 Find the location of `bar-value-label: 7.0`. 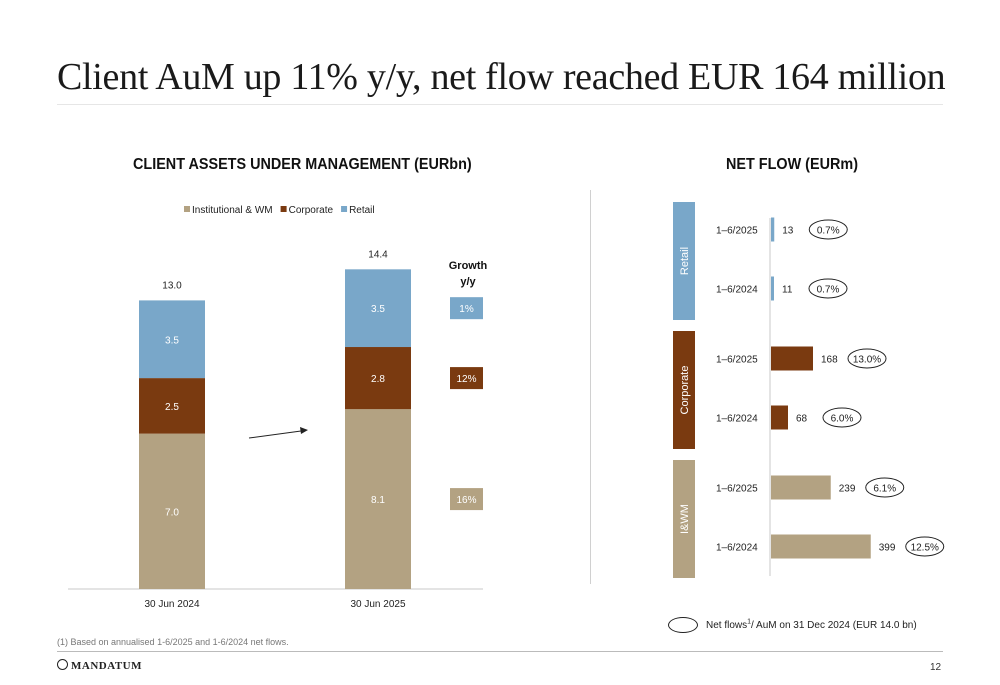

bar-value-label: 7.0 is located at coordinates (172, 512).